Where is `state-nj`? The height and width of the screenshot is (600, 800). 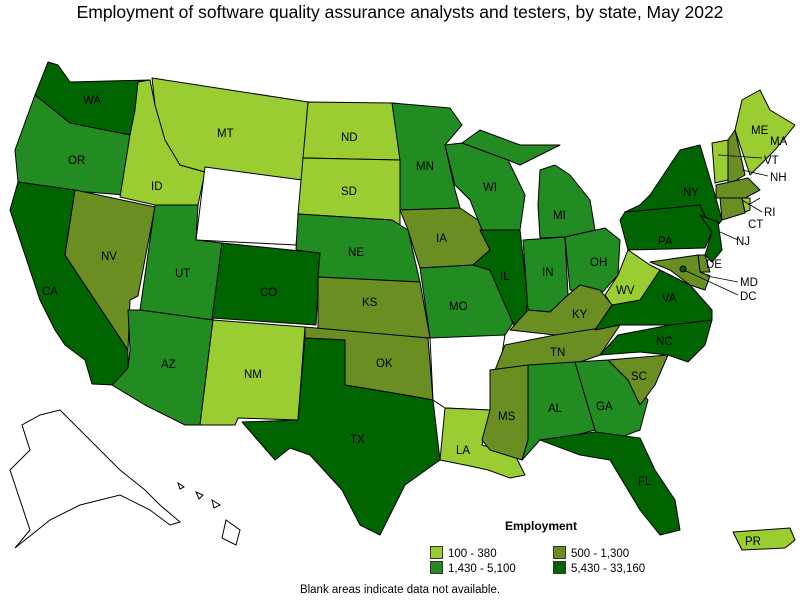
state-nj is located at coordinates (711, 238).